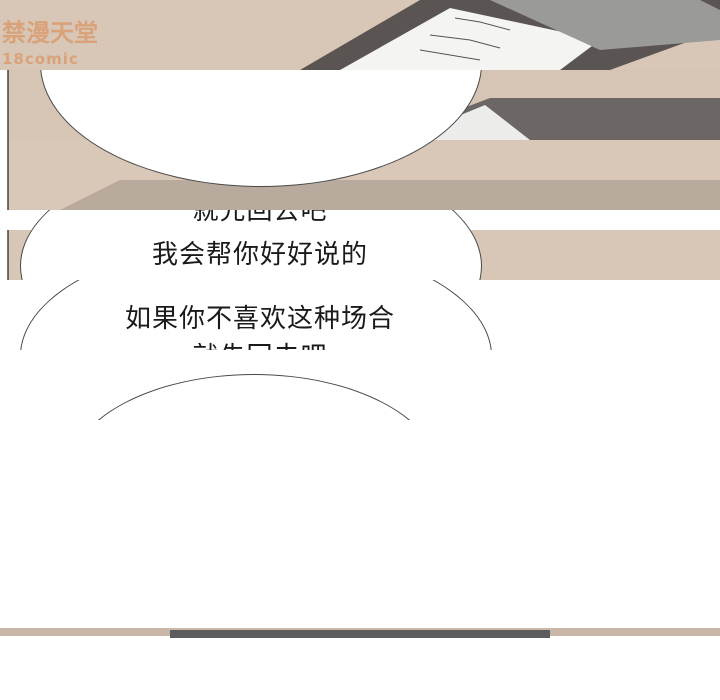 The height and width of the screenshot is (700, 720). I want to click on panel-bottom, so click(360, 664).